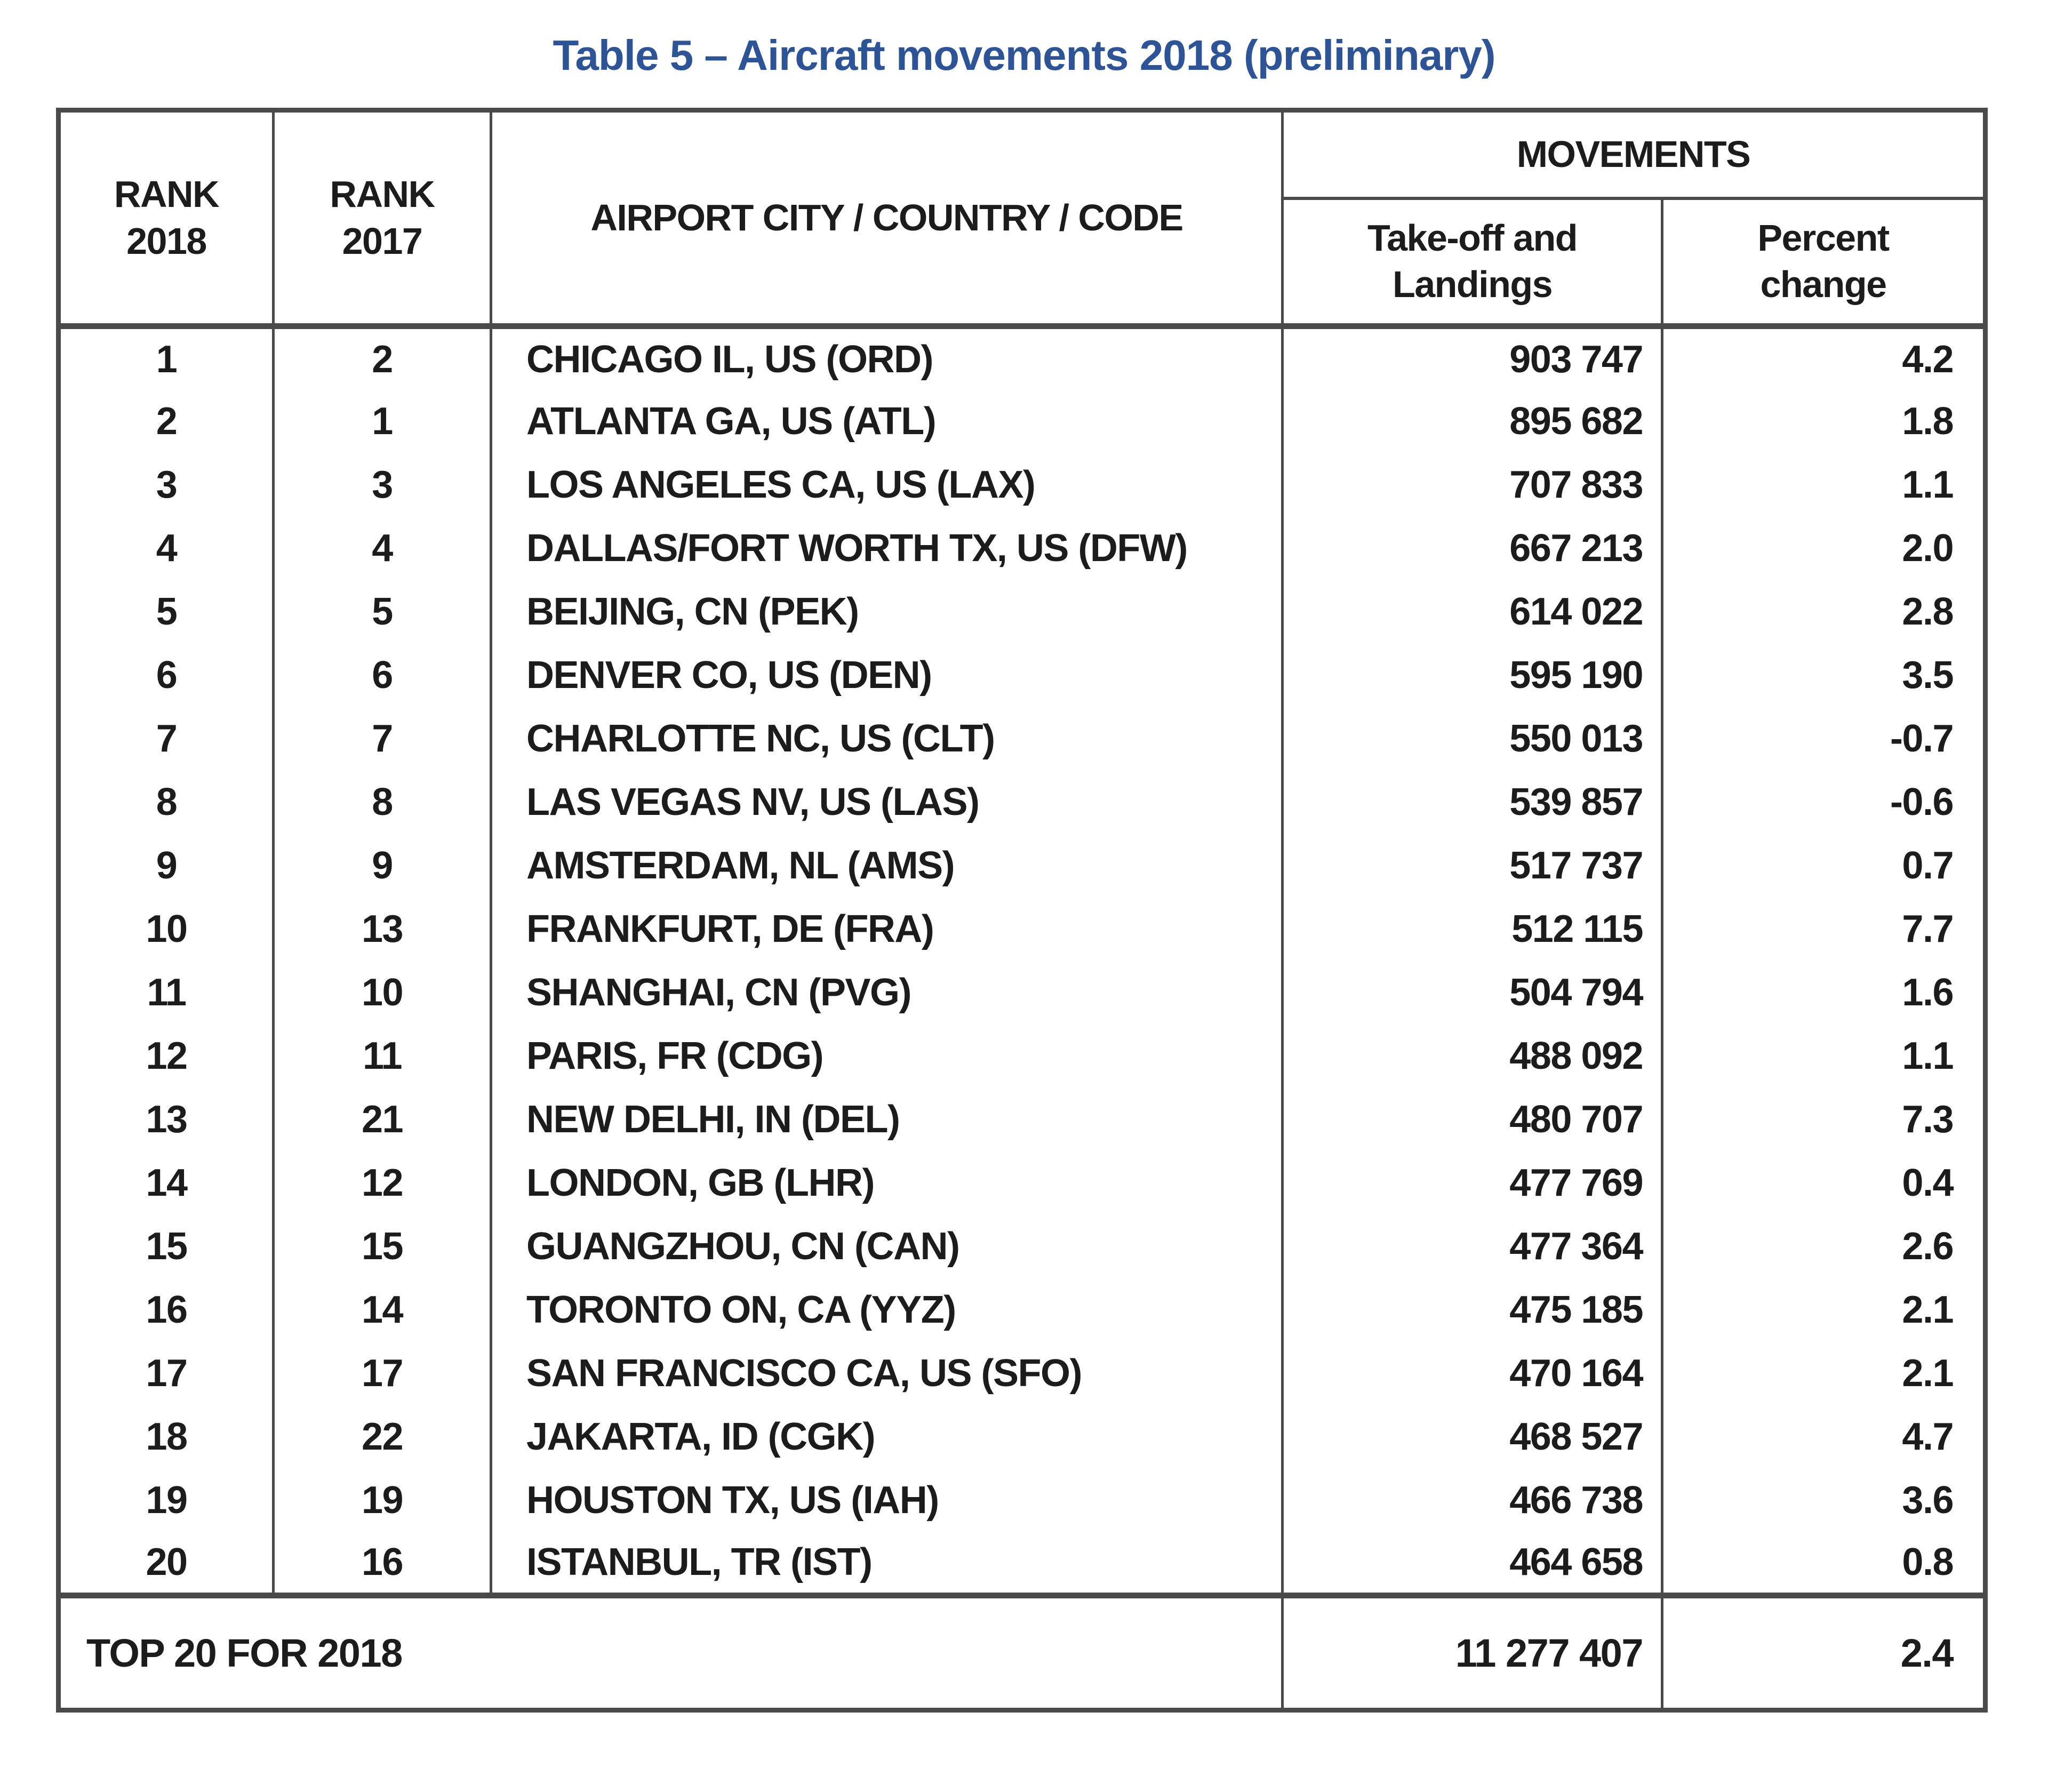 This screenshot has height=1792, width=2048. I want to click on table-row: 14 12 LONDON, GB (LHR) 477 769 0.4, so click(1022, 1183).